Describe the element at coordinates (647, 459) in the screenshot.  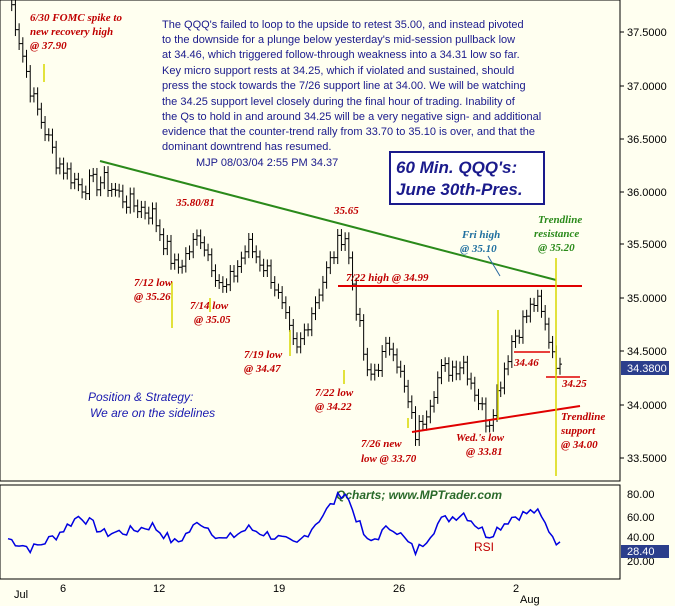
I see `y-tick-label: 33.5000` at that location.